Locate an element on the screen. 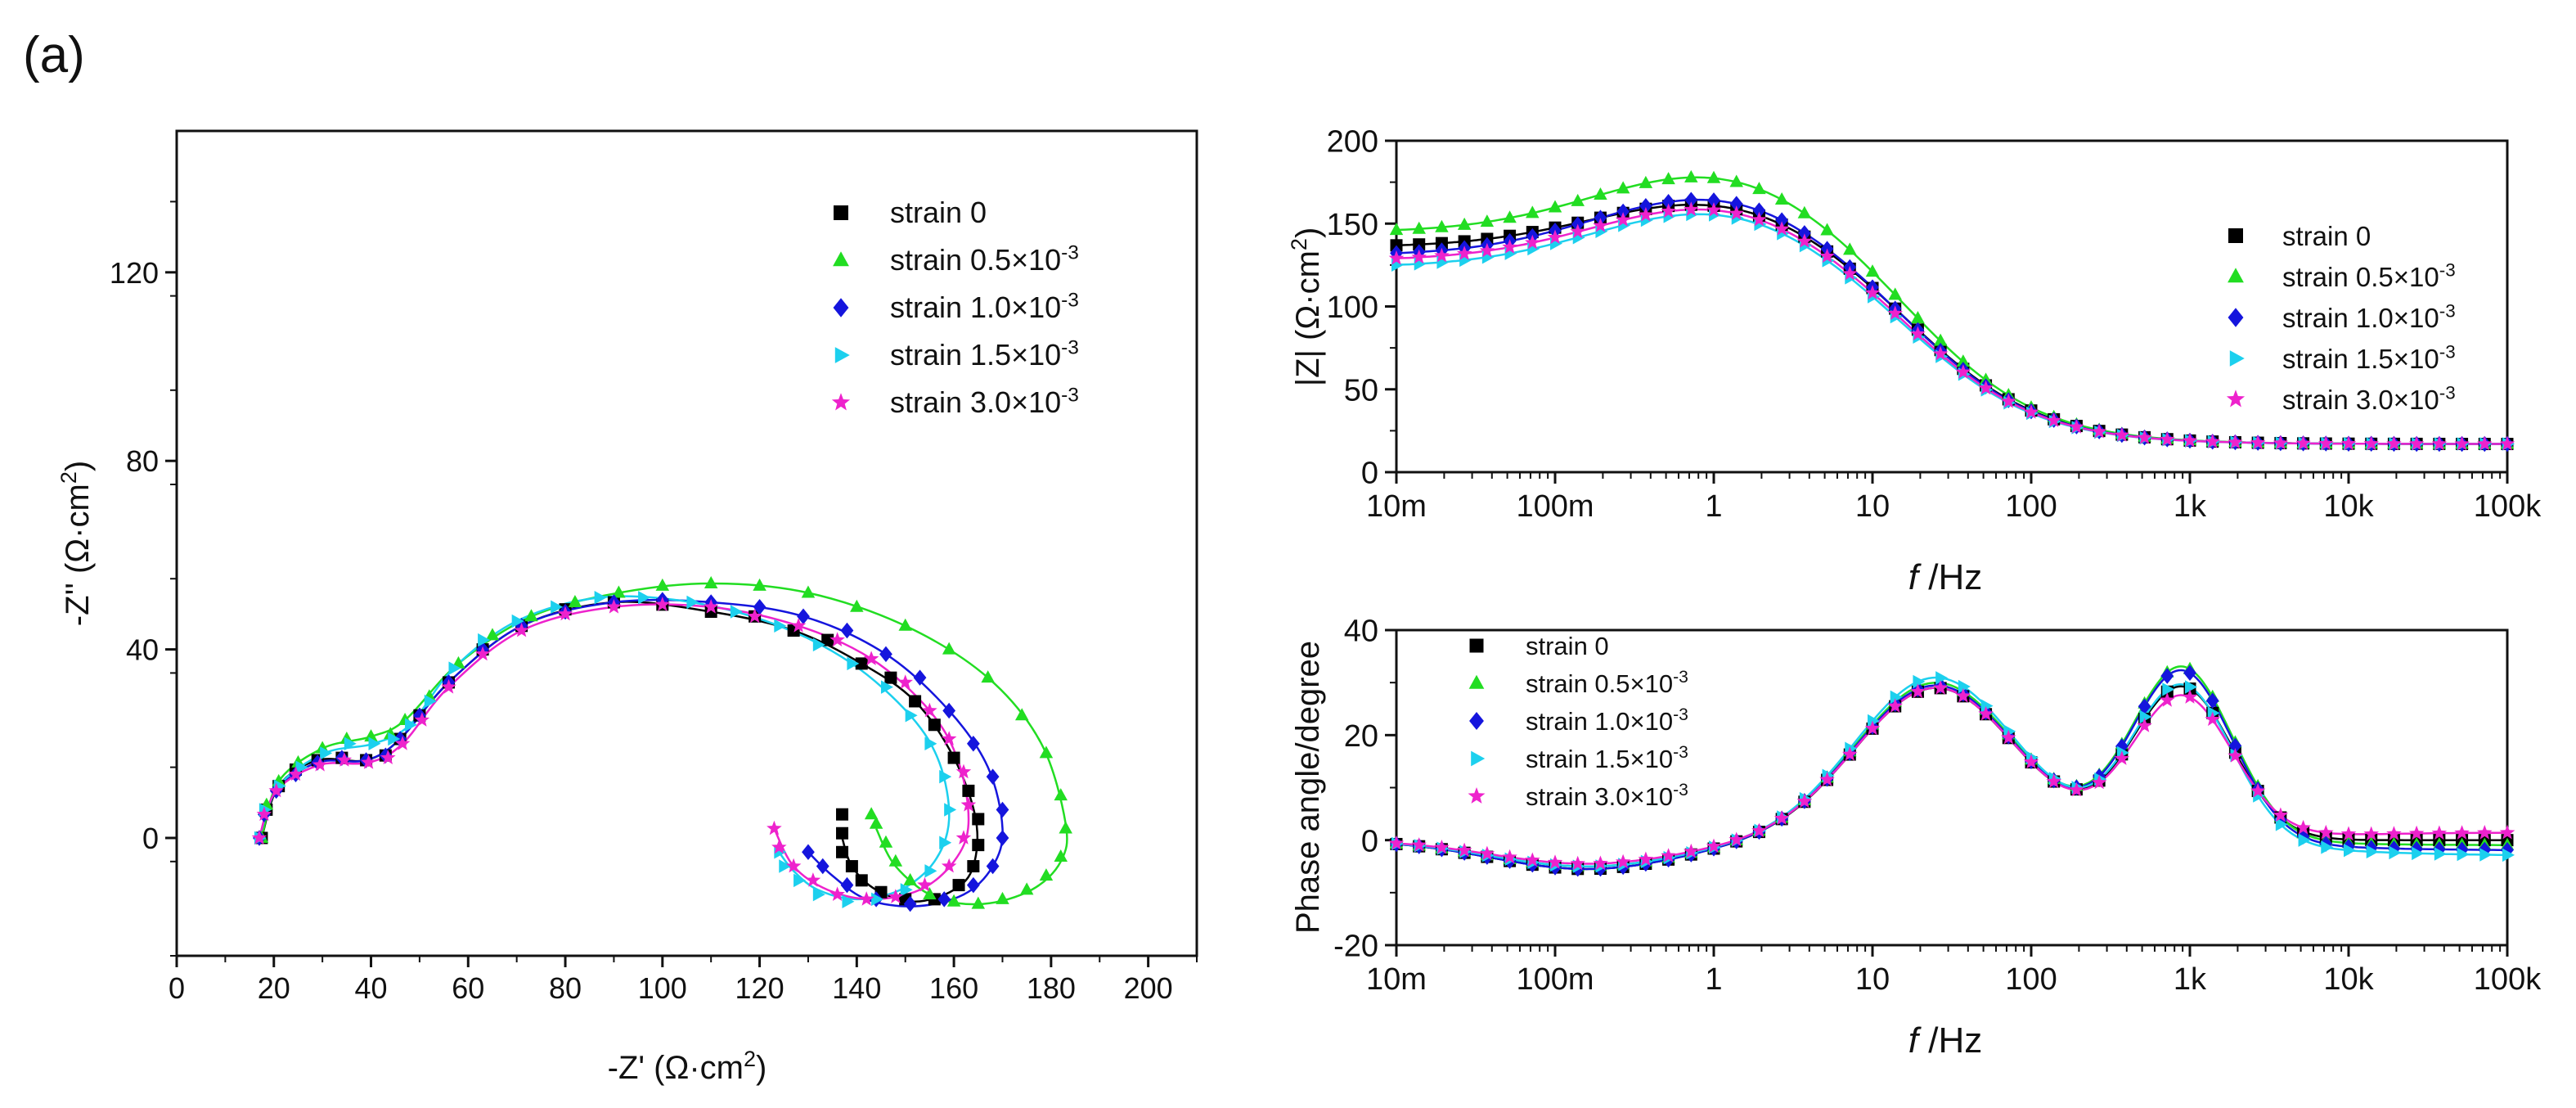 The height and width of the screenshot is (1108, 2576). y-tick-label: -20 is located at coordinates (1355, 947).